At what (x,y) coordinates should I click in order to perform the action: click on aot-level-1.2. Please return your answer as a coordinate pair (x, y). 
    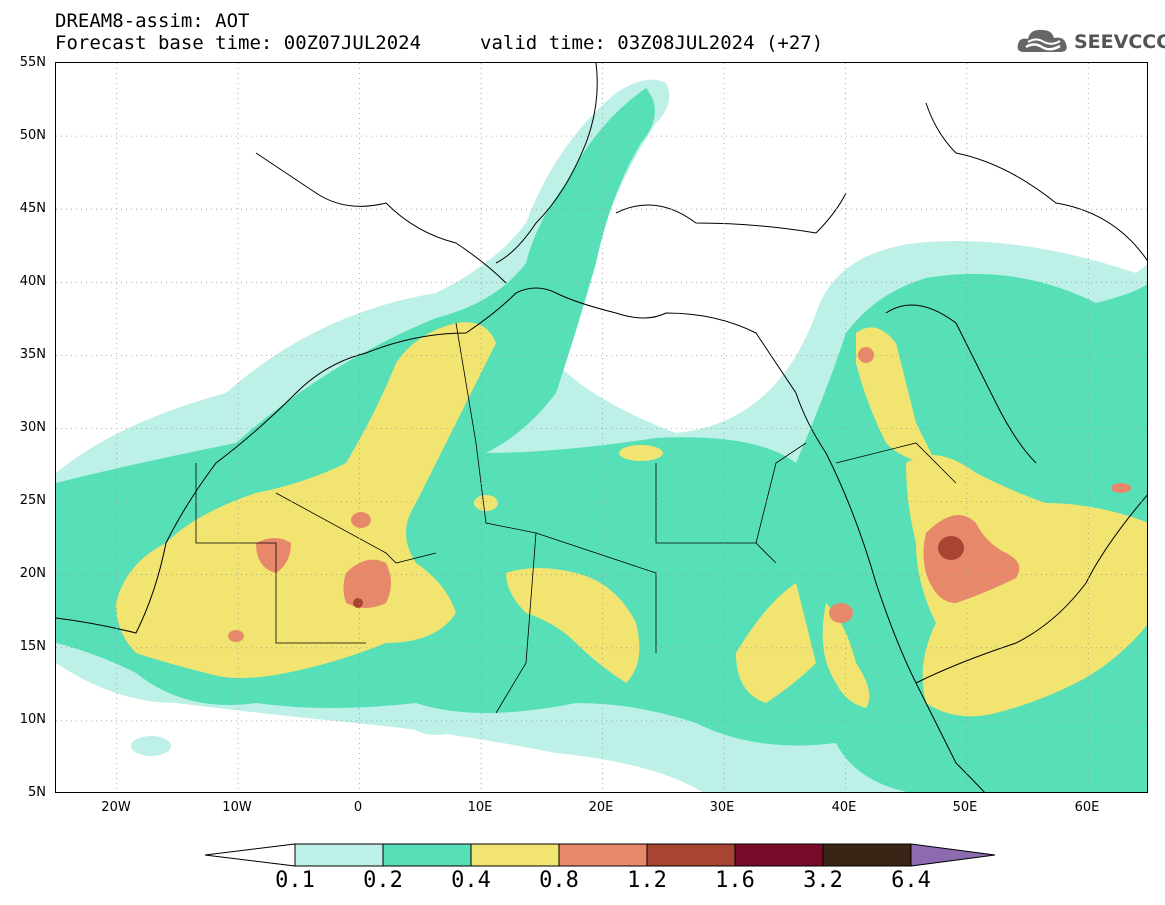
    Looking at the image, I should click on (658, 572).